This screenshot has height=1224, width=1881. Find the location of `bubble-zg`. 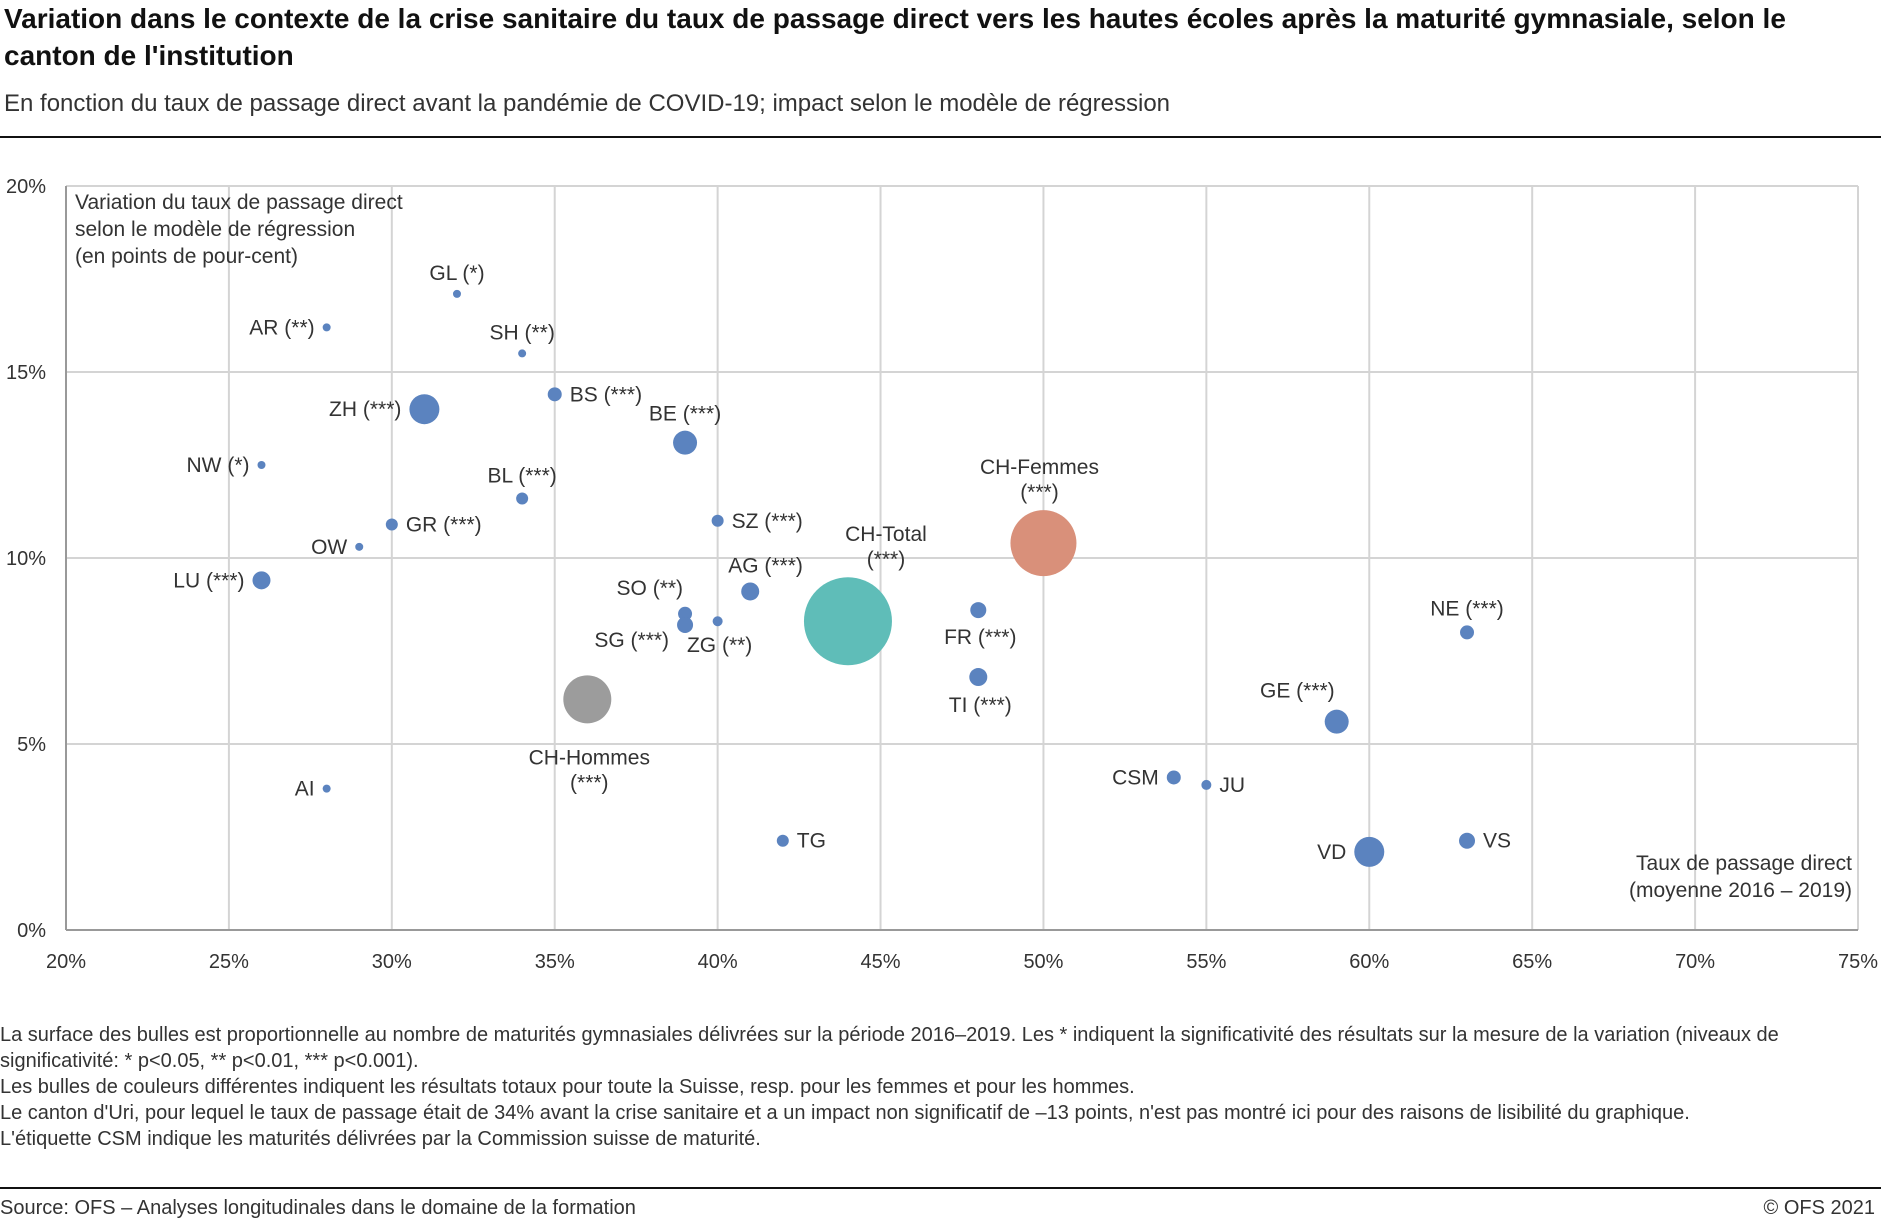

bubble-zg is located at coordinates (717, 621).